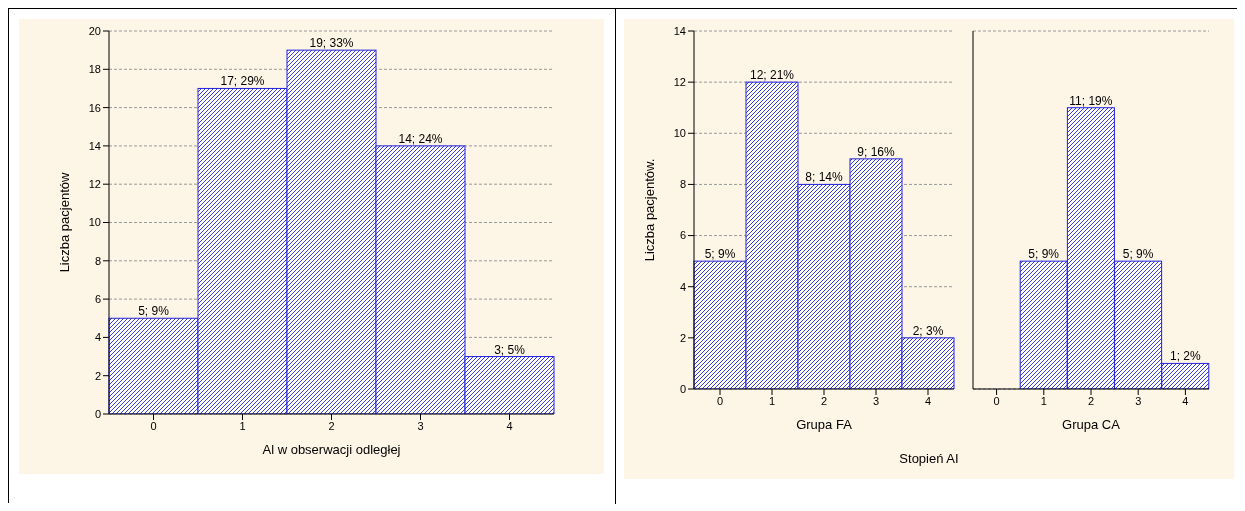 This screenshot has height=511, width=1245. I want to click on y-tick-label: 20, so click(94, 30).